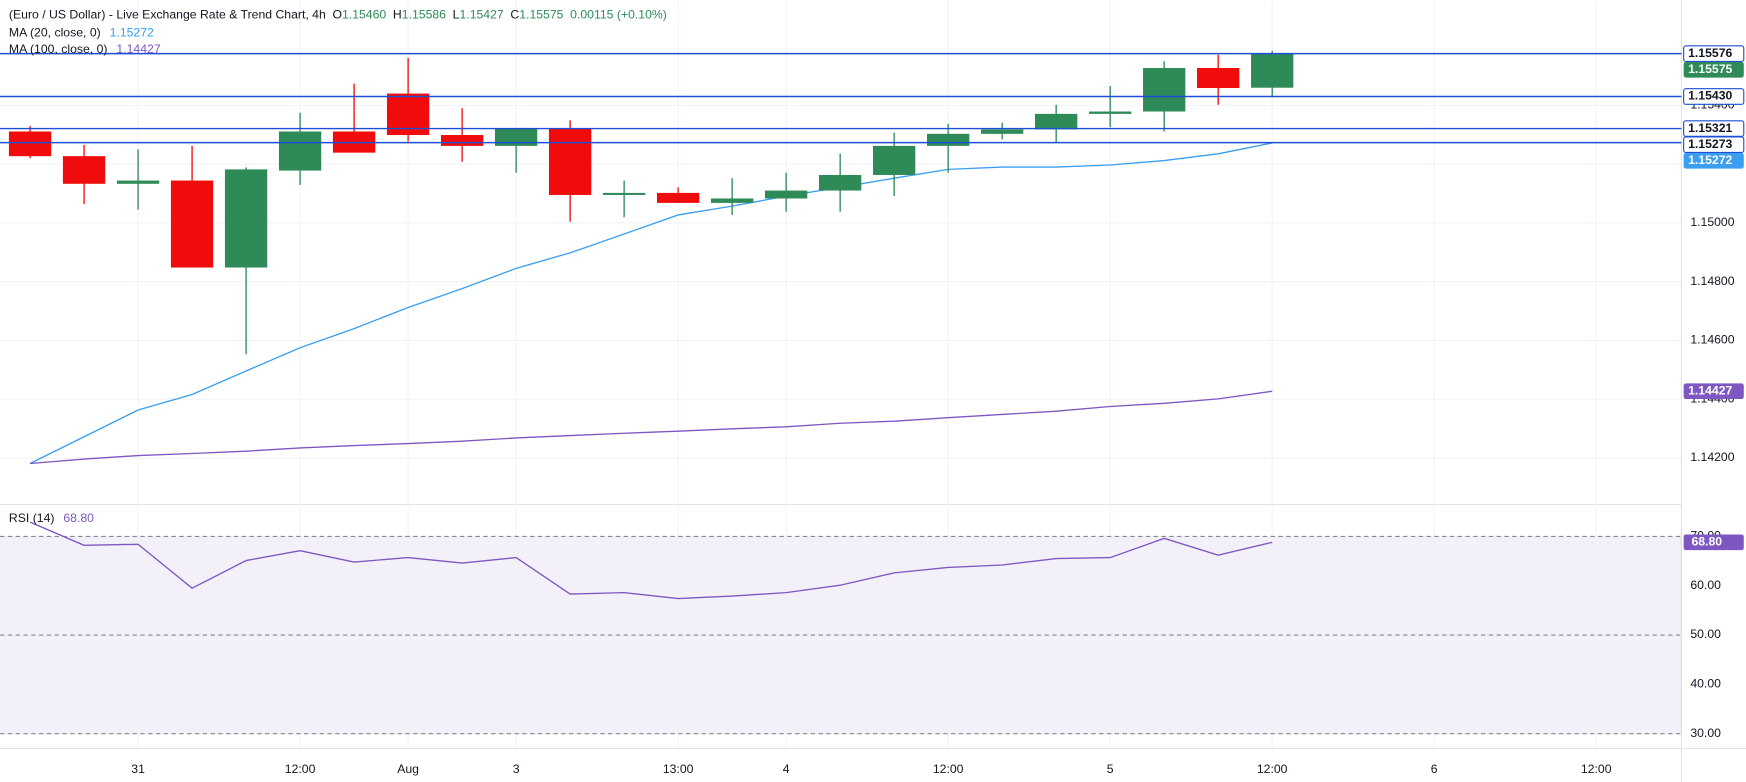 The image size is (1746, 782). I want to click on x-tick-label: Aug, so click(408, 769).